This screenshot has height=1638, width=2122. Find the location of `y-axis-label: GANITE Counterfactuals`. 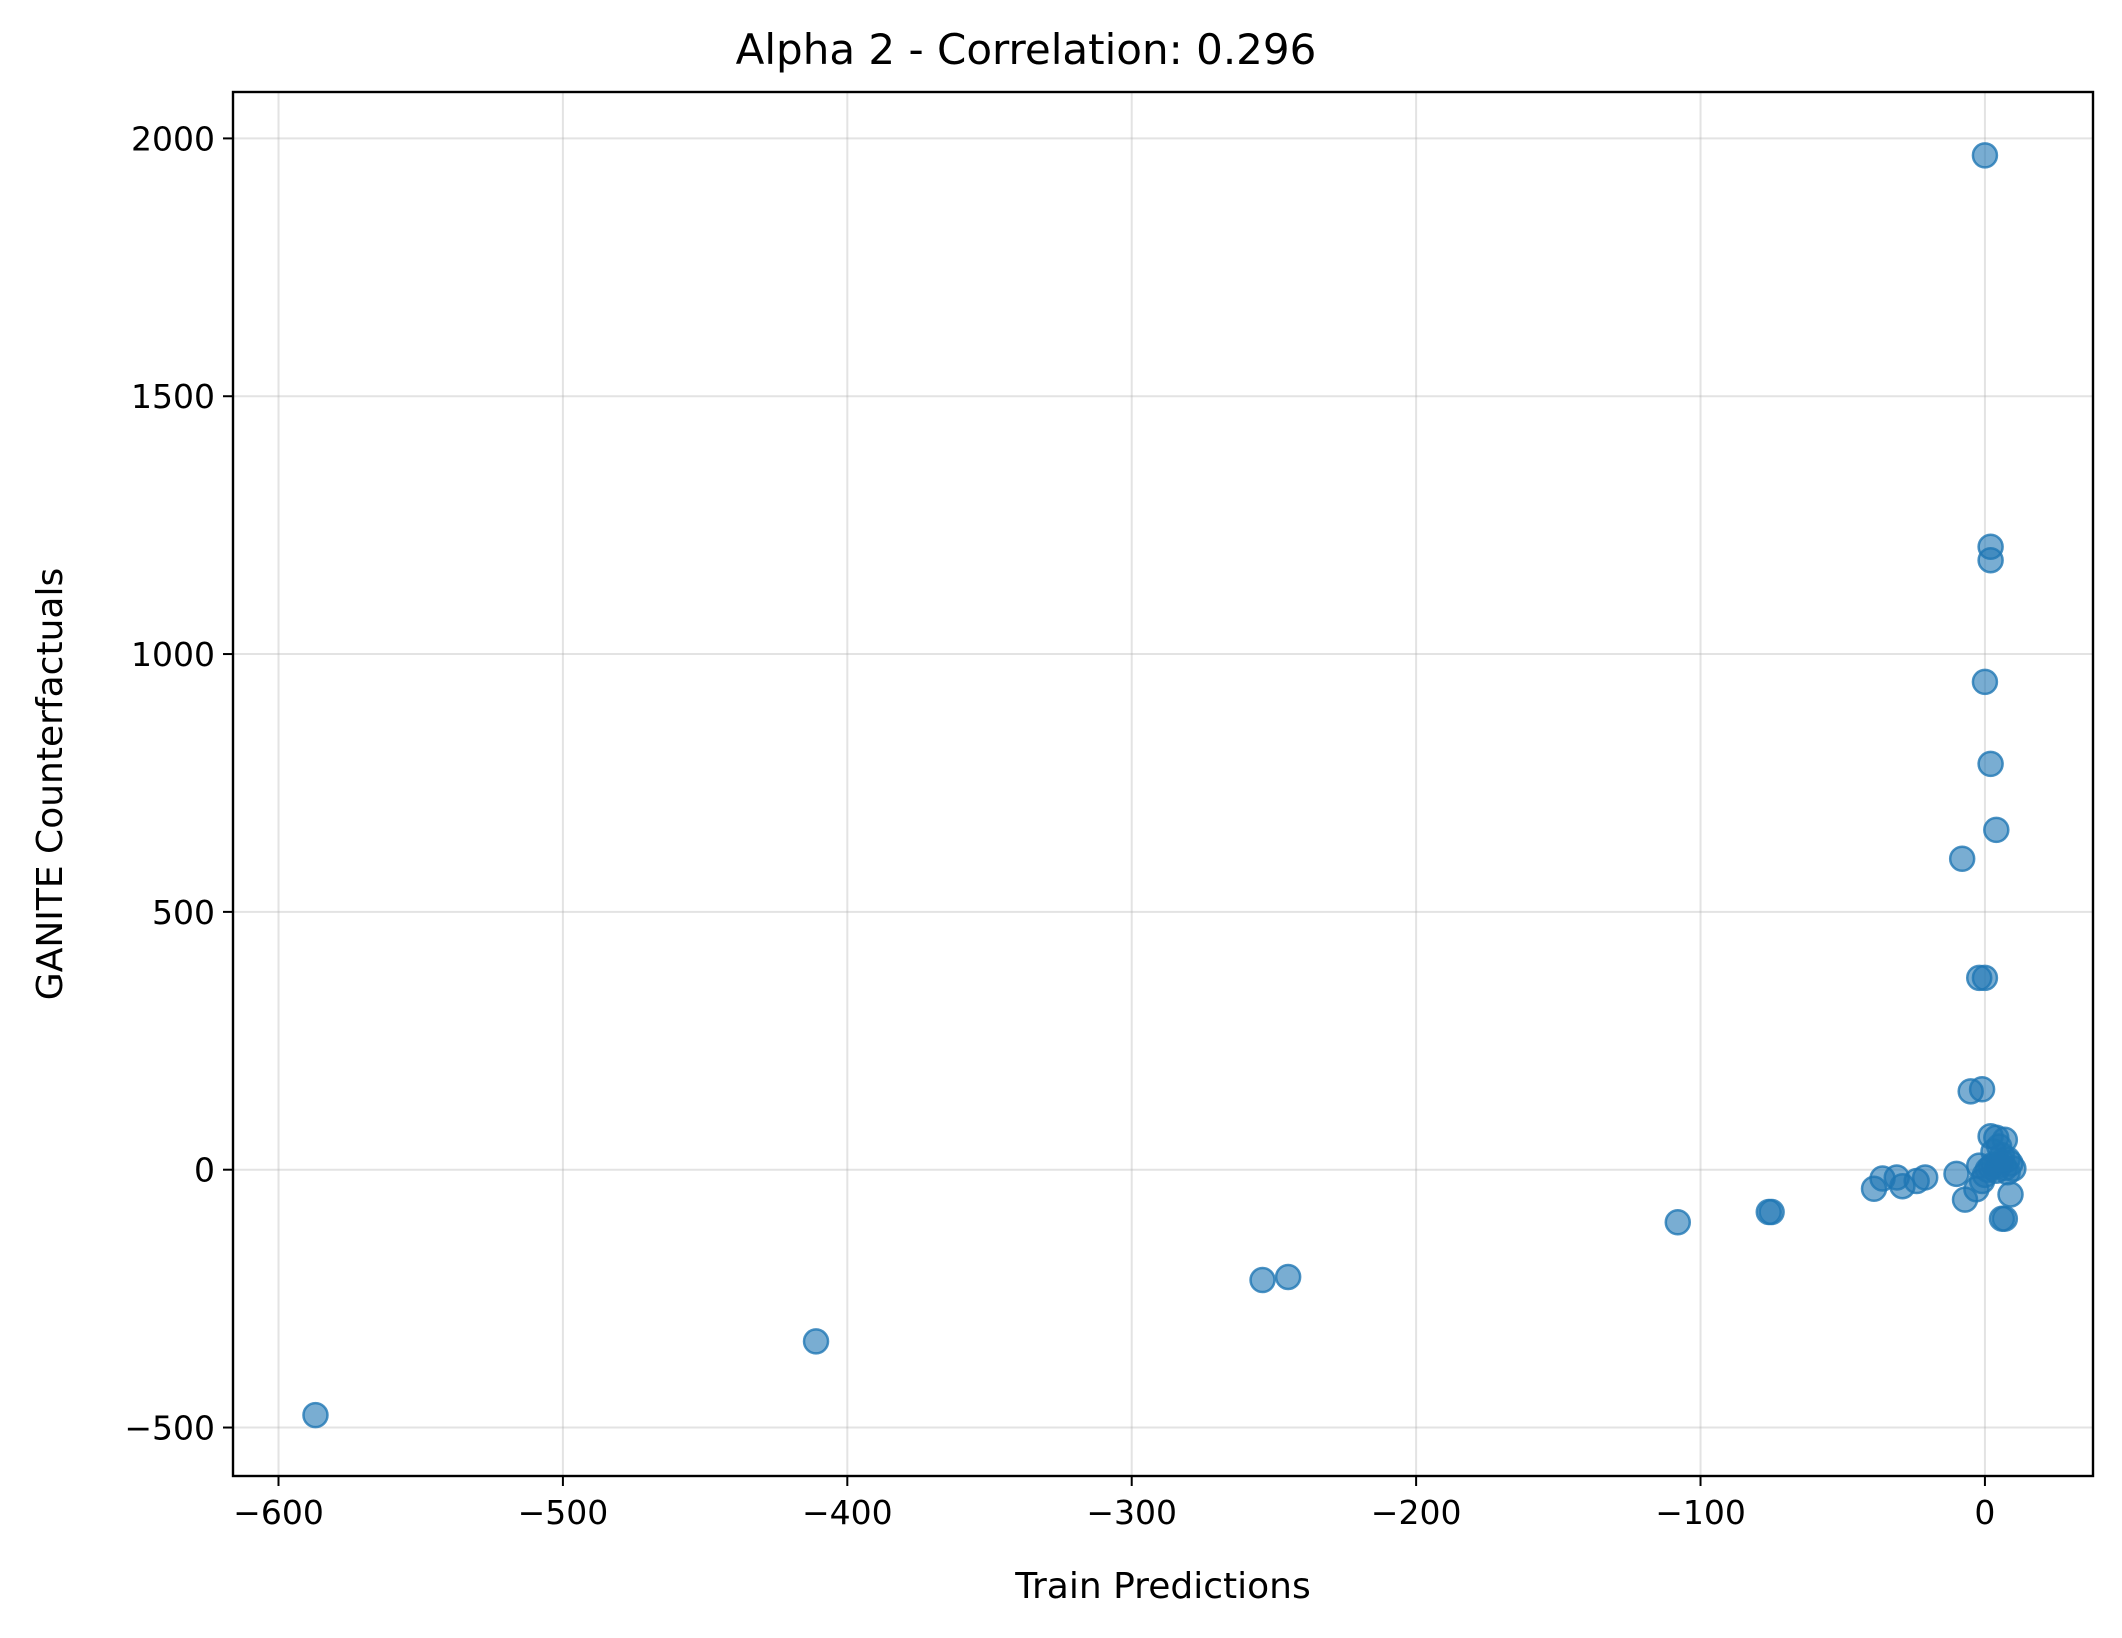

y-axis-label: GANITE Counterfactuals is located at coordinates (50, 784).